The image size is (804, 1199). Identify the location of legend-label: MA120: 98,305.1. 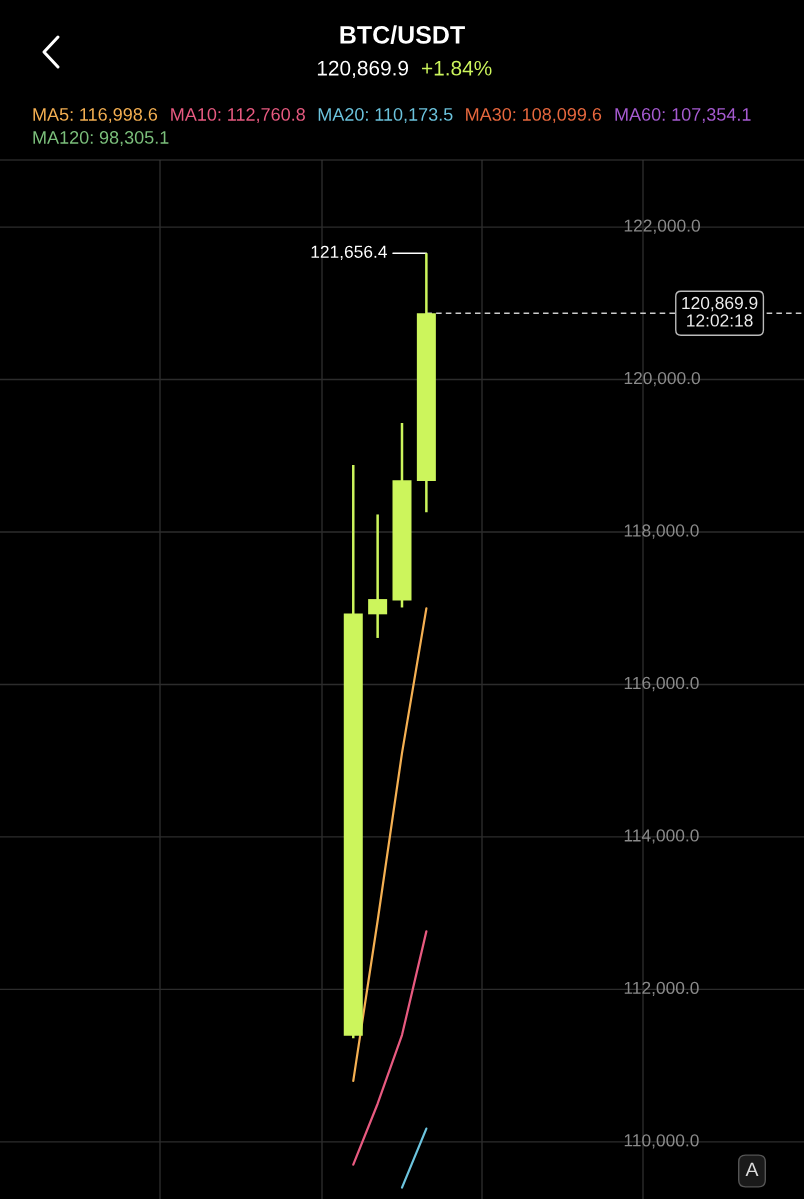
(101, 138).